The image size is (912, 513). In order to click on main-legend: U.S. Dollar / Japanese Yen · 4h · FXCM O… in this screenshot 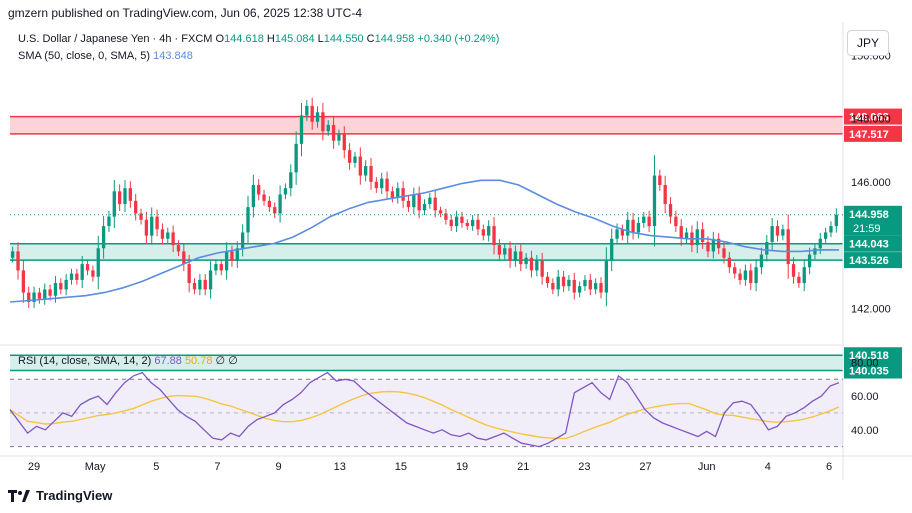, I will do `click(258, 39)`.